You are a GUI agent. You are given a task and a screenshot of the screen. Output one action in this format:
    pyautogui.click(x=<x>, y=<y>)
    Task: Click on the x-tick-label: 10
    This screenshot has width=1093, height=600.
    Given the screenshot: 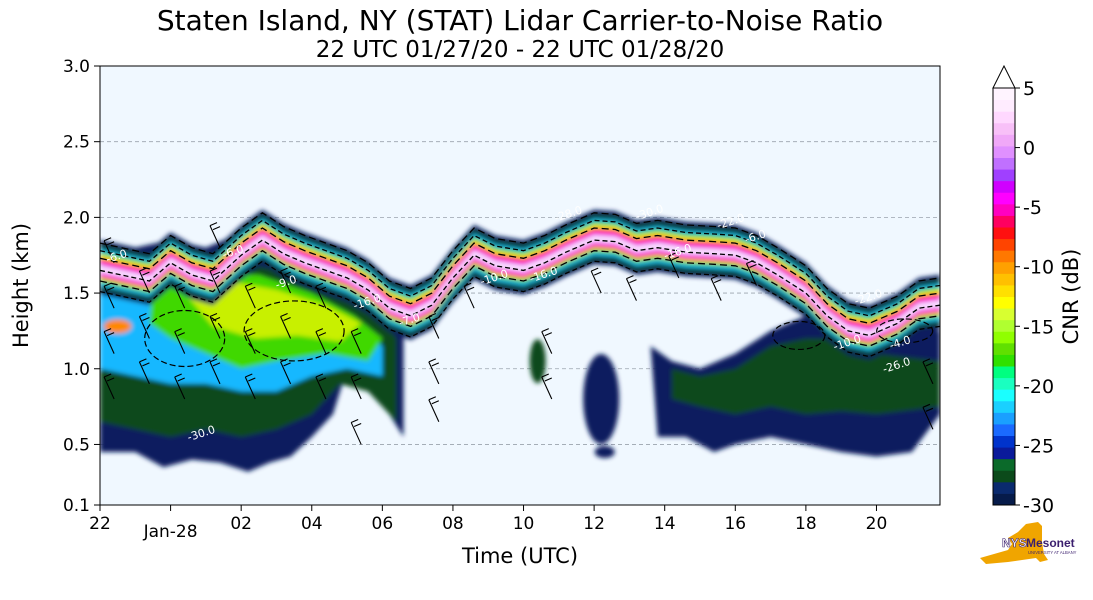 What is the action you would take?
    pyautogui.click(x=524, y=524)
    